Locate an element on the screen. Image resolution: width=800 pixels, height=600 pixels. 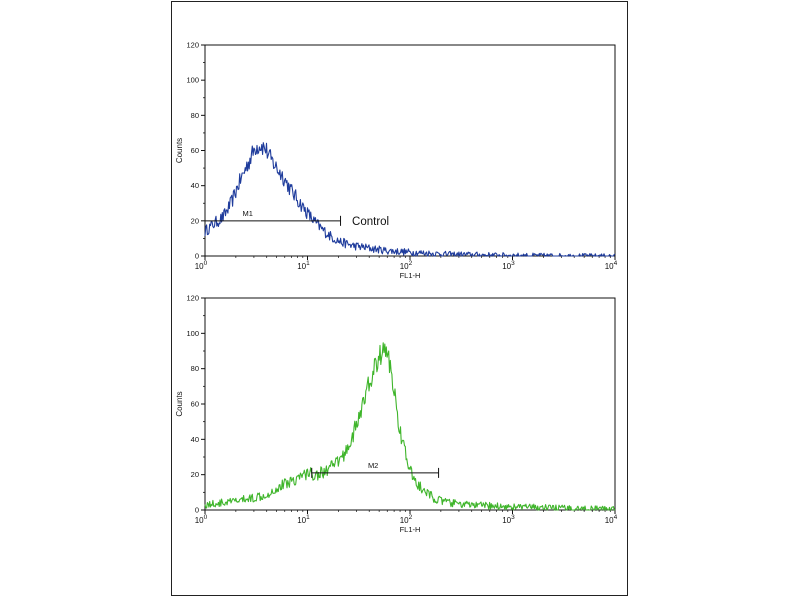
histogram-line-control is located at coordinates (410, 199).